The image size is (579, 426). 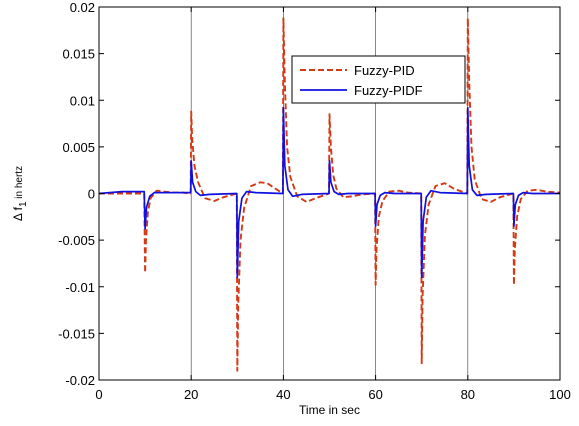 I want to click on y-tick-label: -0.01, so click(x=80, y=287).